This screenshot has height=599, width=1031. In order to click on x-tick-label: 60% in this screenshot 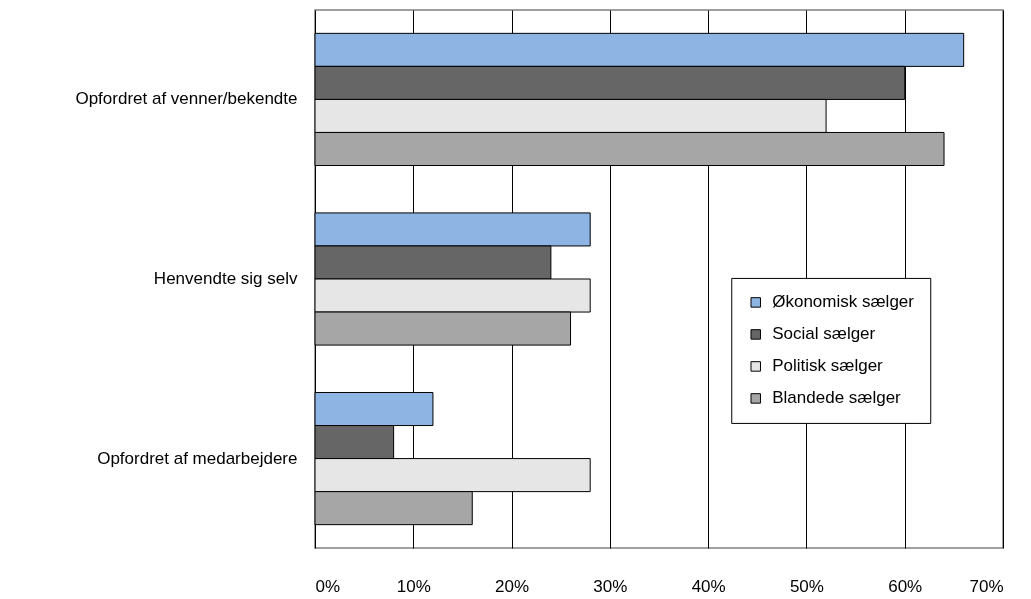, I will do `click(905, 586)`.